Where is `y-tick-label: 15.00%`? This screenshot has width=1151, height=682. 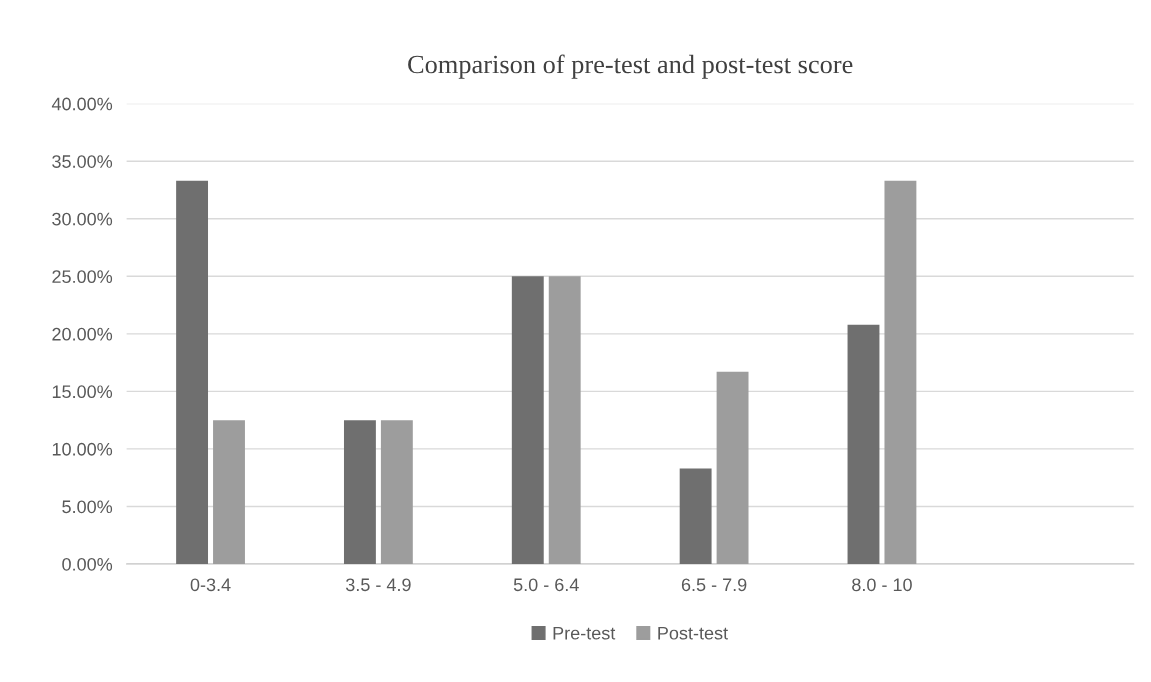
y-tick-label: 15.00% is located at coordinates (82, 392).